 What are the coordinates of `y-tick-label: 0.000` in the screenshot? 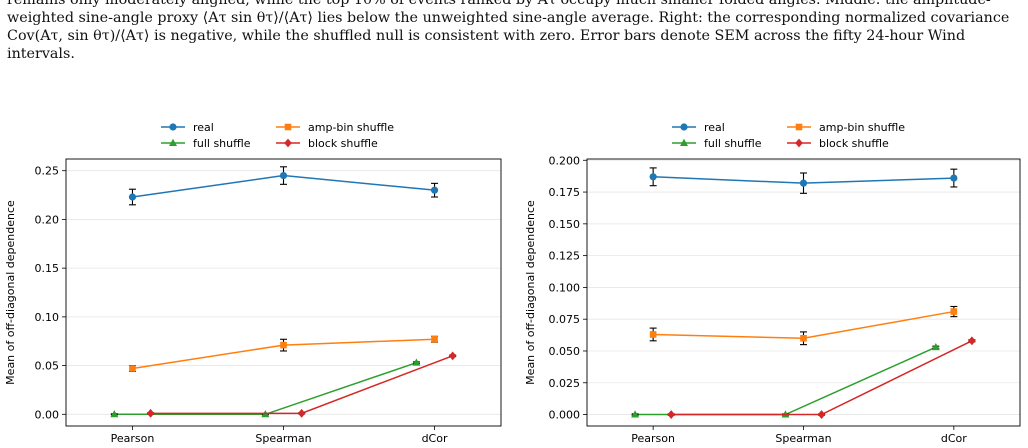 It's located at (565, 415).